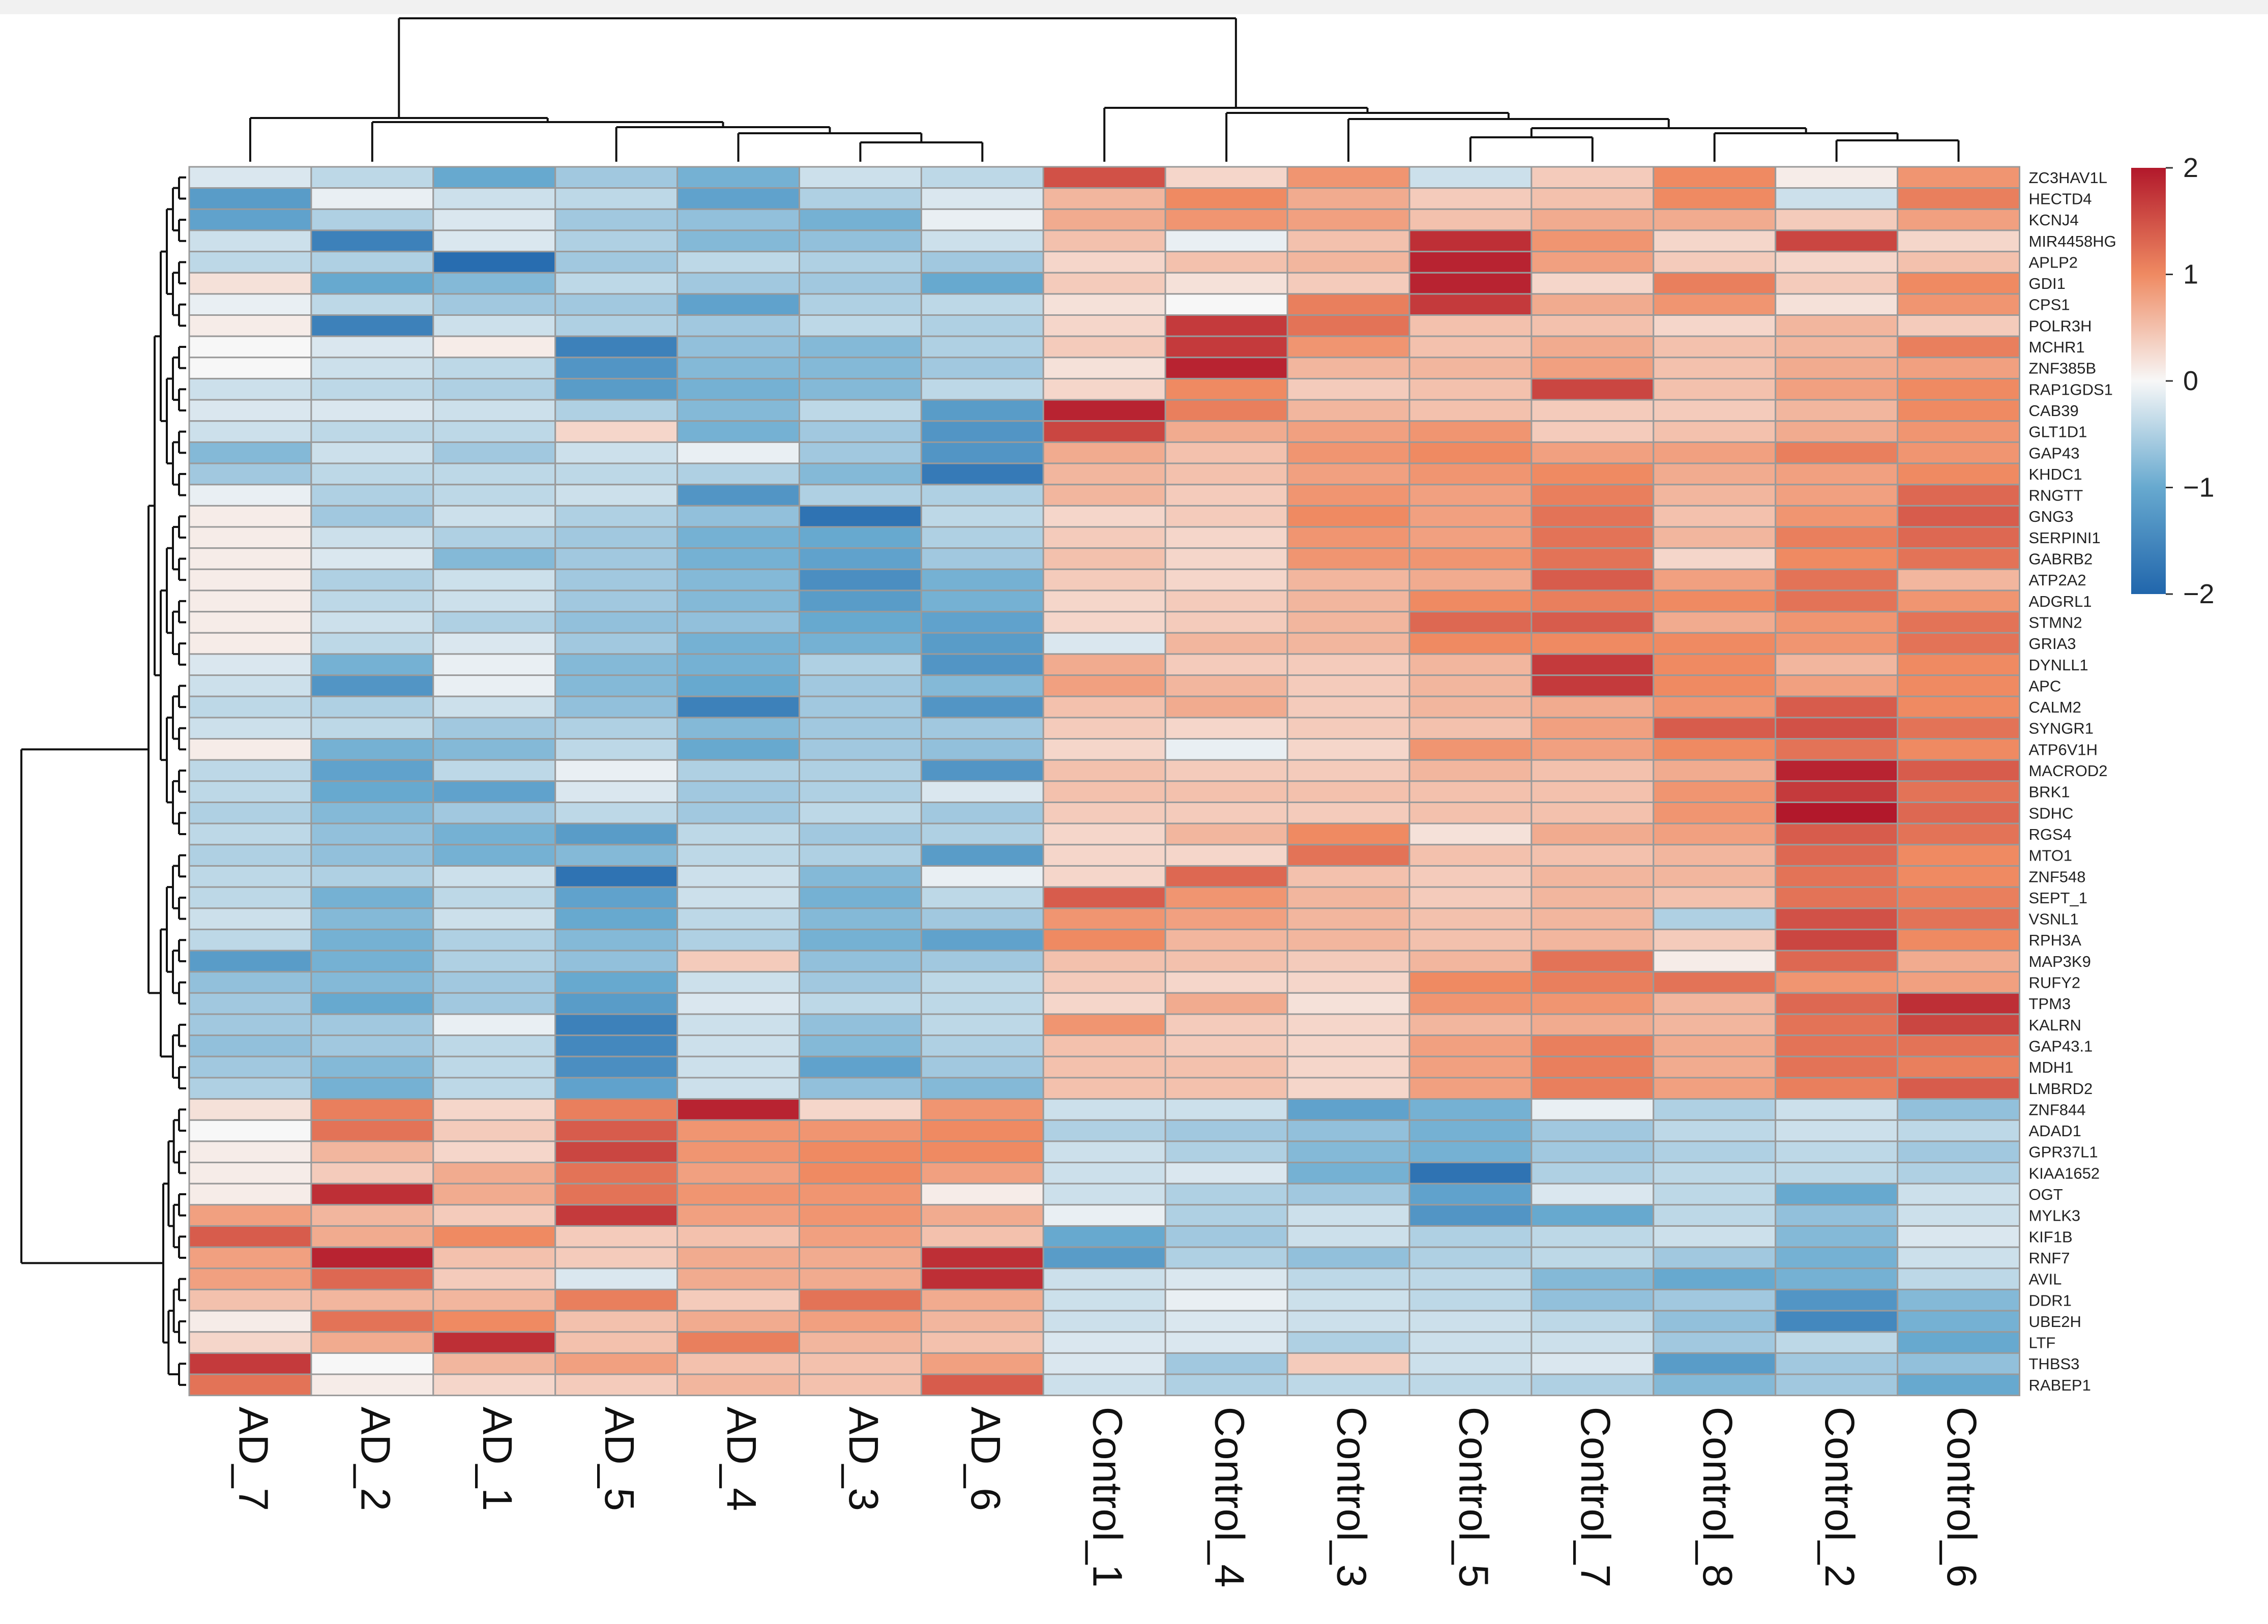 Image resolution: width=2268 pixels, height=1624 pixels. What do you see at coordinates (2043, 1343) in the screenshot?
I see `row-label-LTF: LTF` at bounding box center [2043, 1343].